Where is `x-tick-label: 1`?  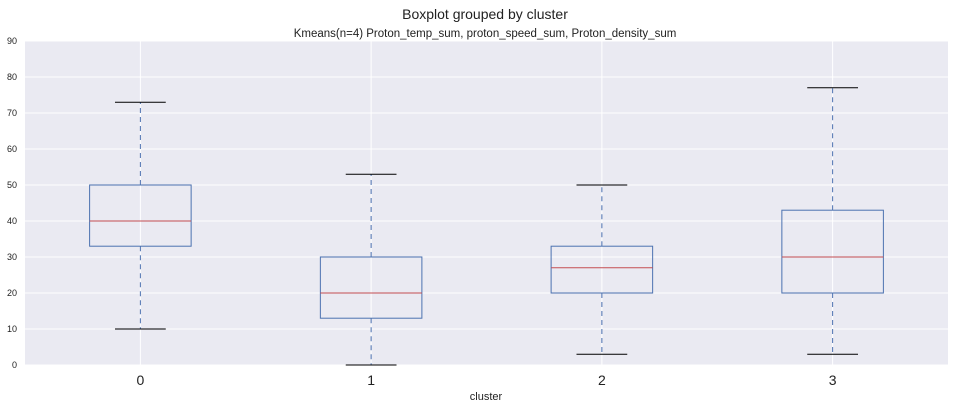
x-tick-label: 1 is located at coordinates (371, 380).